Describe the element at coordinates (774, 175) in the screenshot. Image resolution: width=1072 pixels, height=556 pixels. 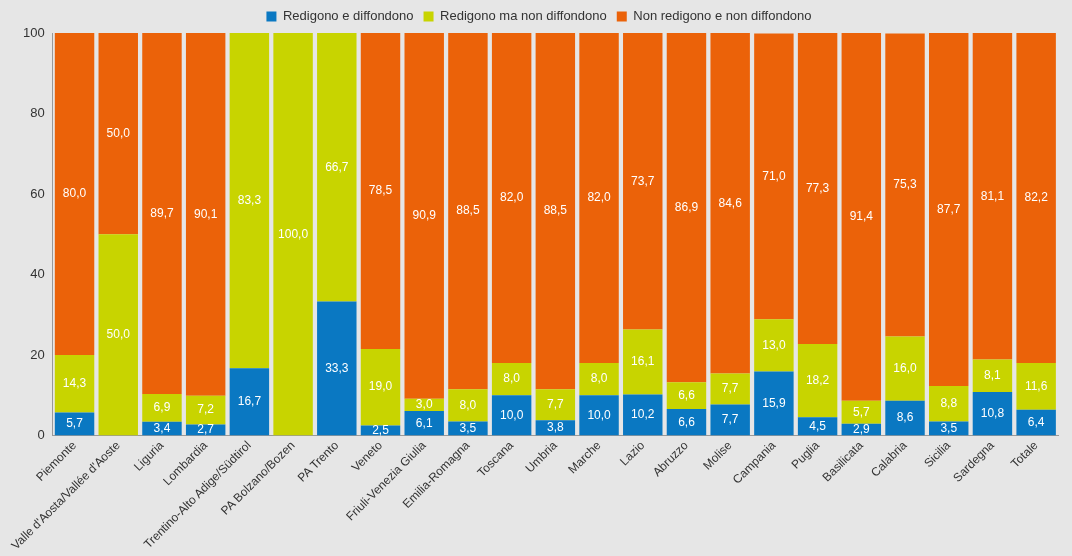
I see `data-label: 71,0` at that location.